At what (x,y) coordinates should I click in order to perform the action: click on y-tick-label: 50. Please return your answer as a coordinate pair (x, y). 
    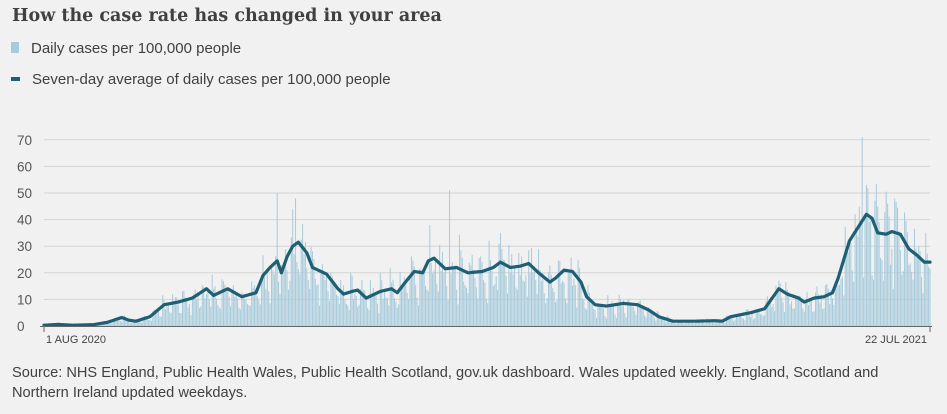
    Looking at the image, I should click on (24, 193).